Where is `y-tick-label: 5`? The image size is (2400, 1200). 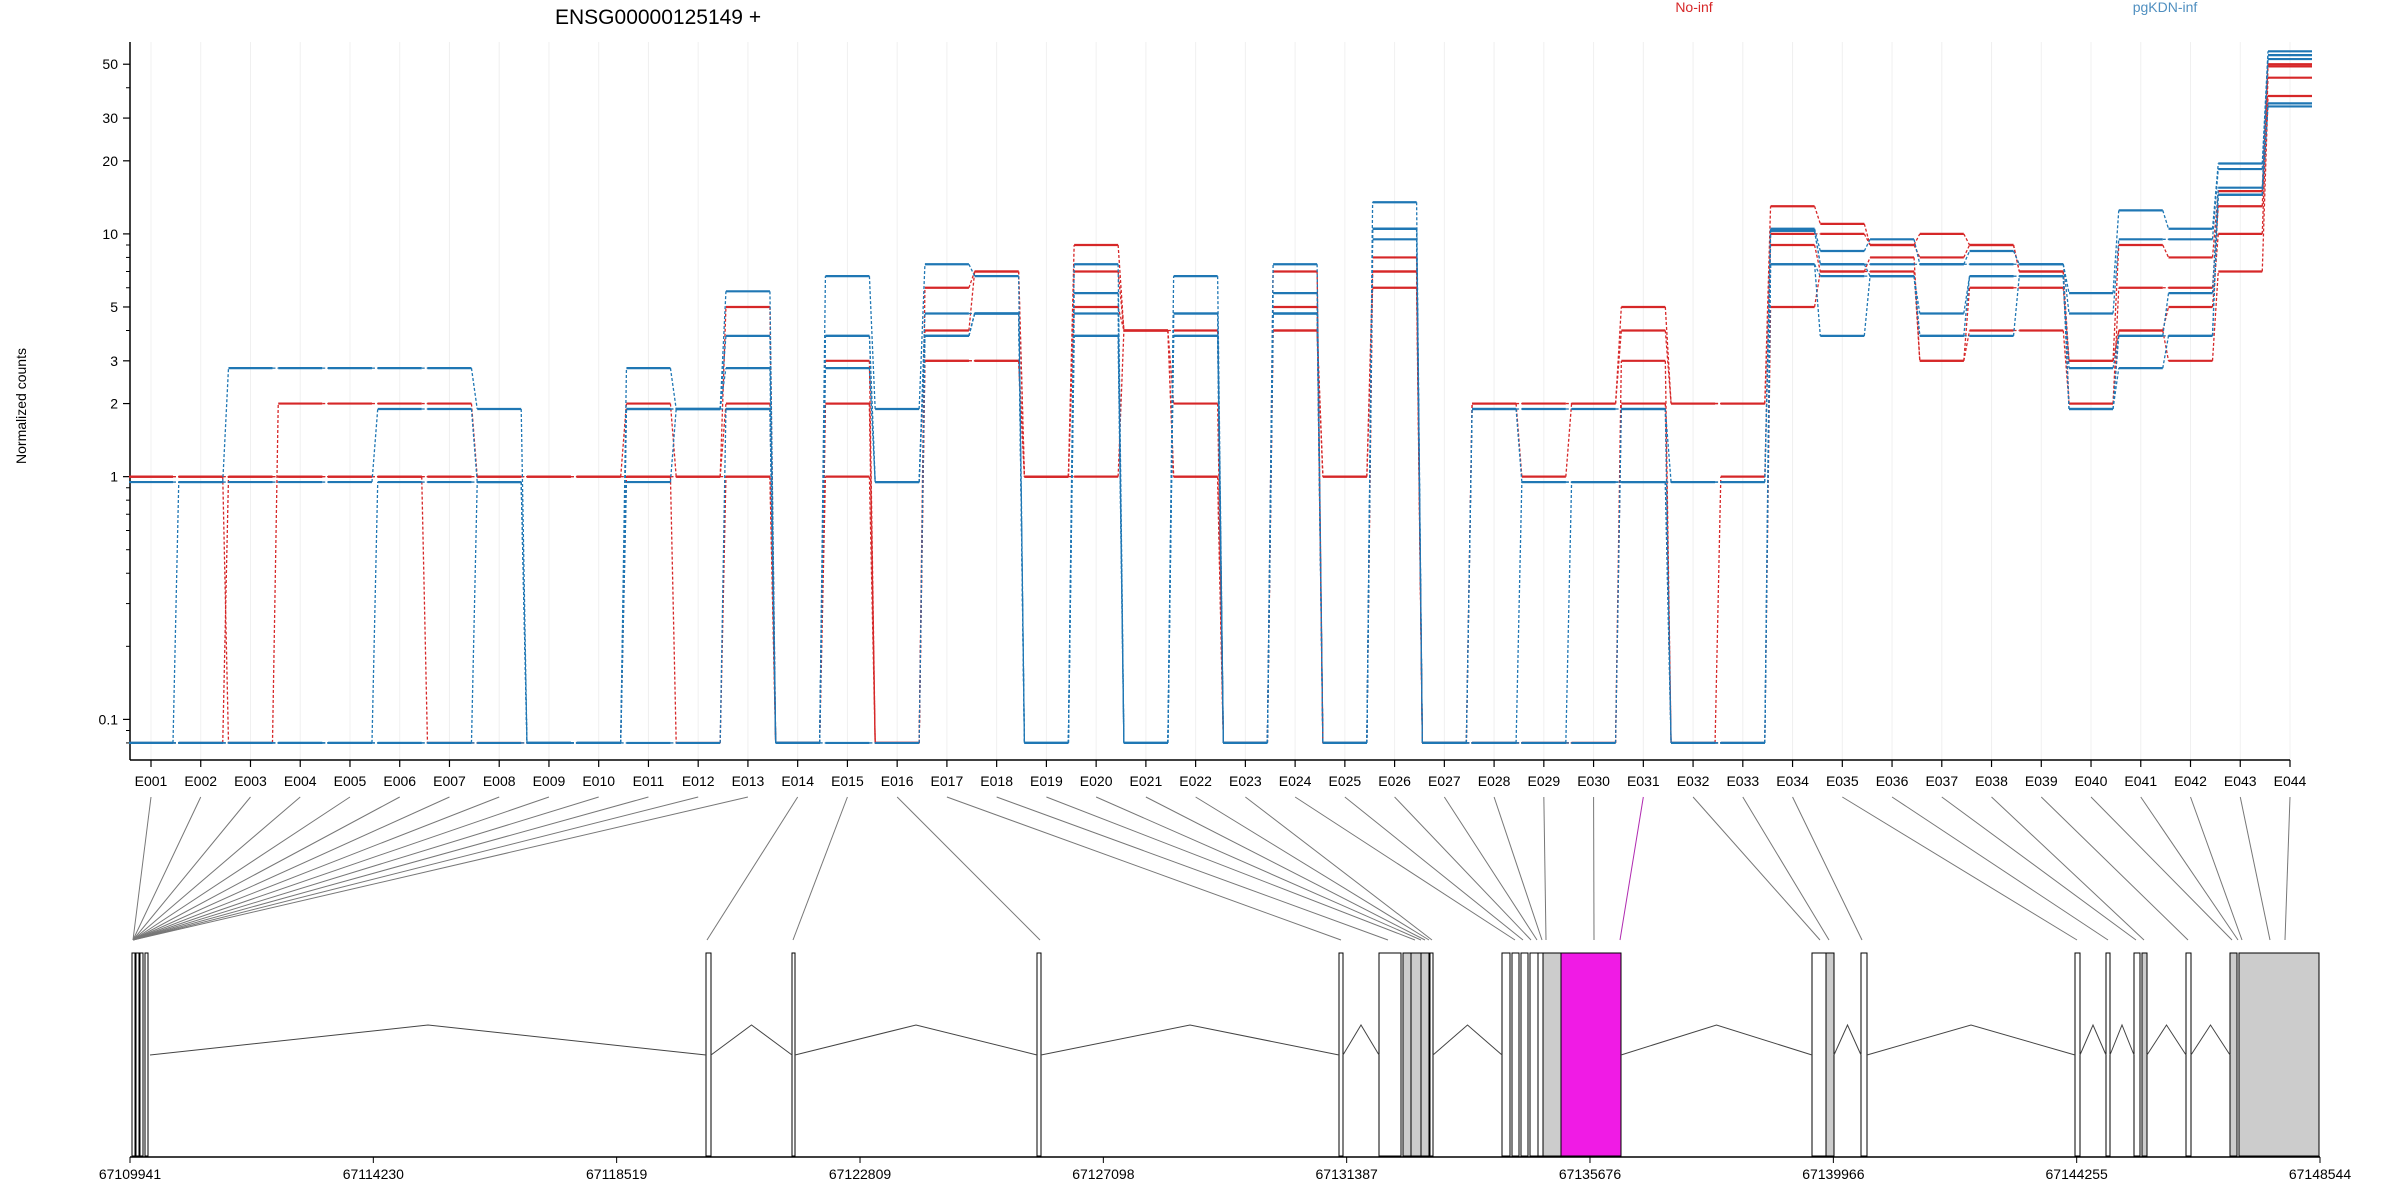
y-tick-label: 5 is located at coordinates (114, 307).